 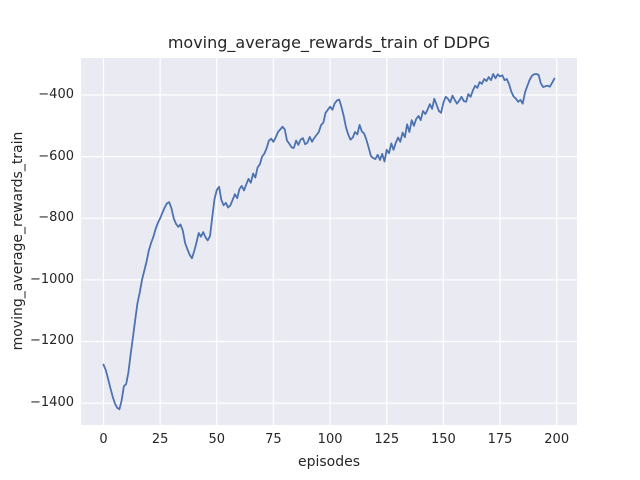 I want to click on x-tick-label: 100, so click(x=330, y=439).